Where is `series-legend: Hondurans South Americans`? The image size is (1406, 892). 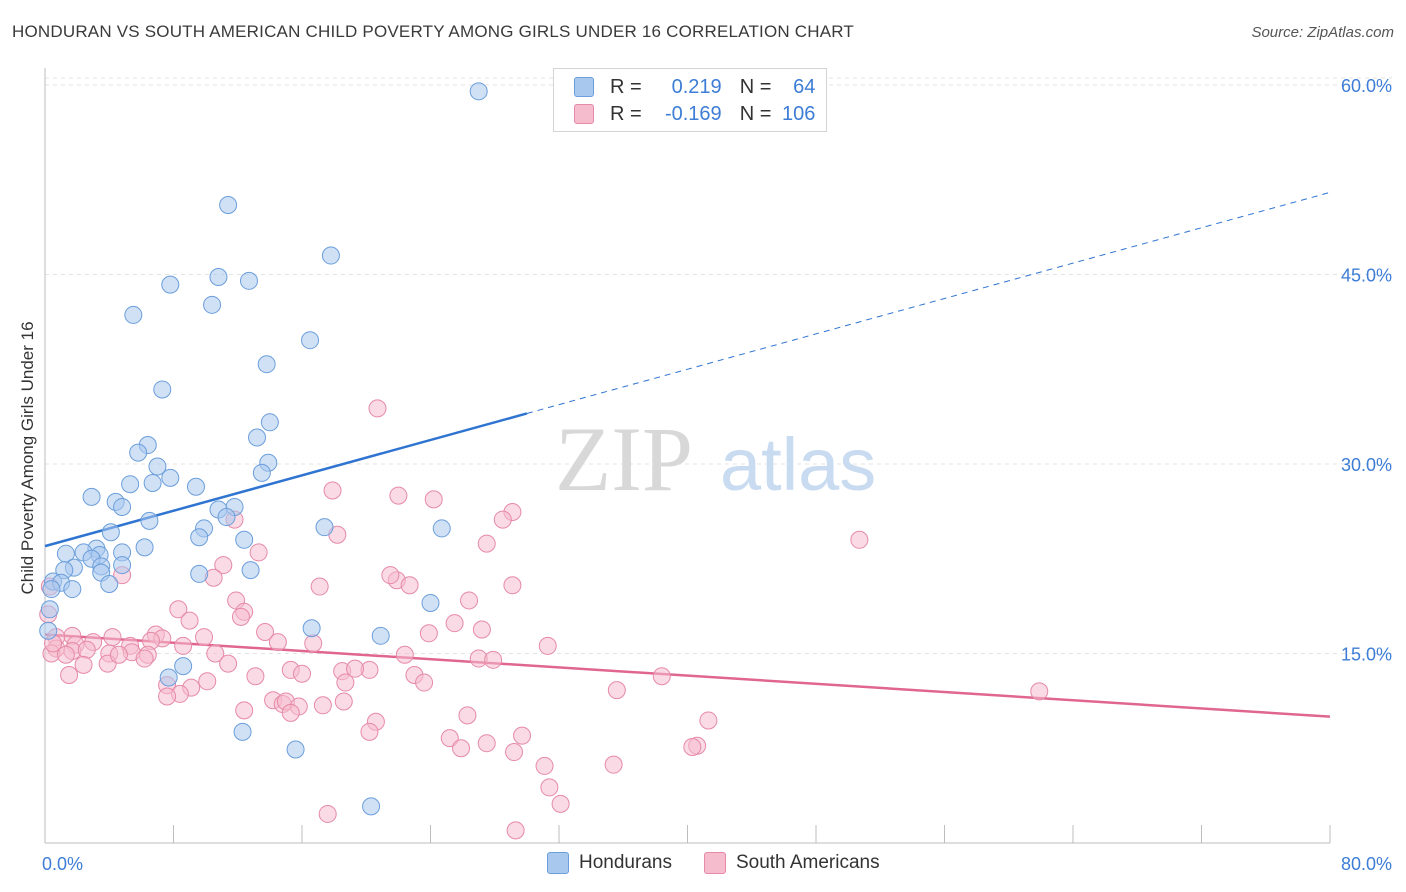
series-legend: Hondurans South Americans is located at coordinates (729, 863).